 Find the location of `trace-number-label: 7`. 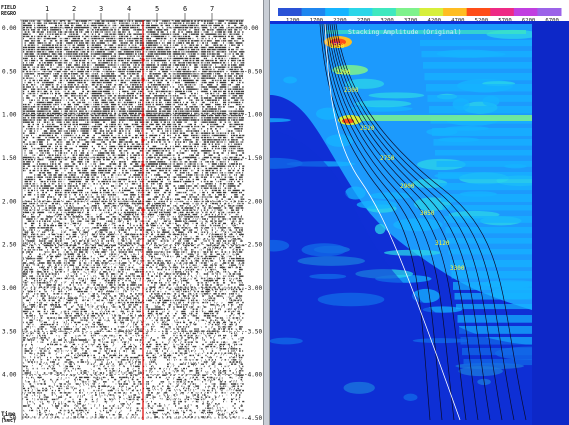

trace-number-label: 7 is located at coordinates (212, 9).